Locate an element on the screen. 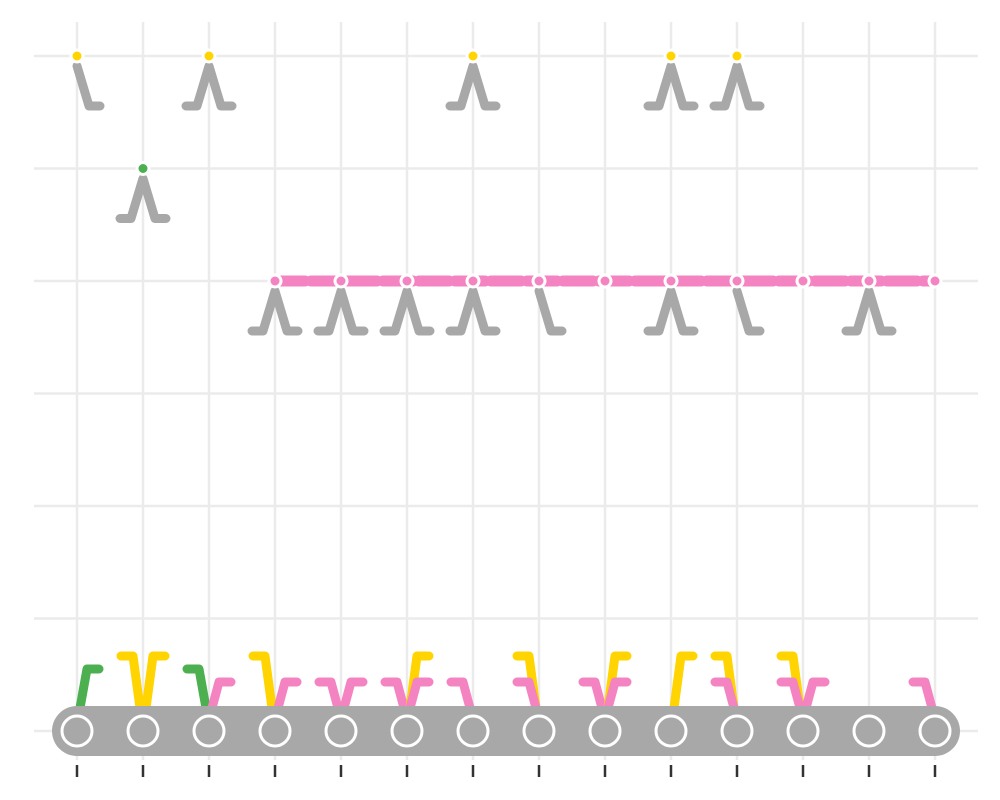 This screenshot has width=1000, height=800. node-dot-green is located at coordinates (143, 168).